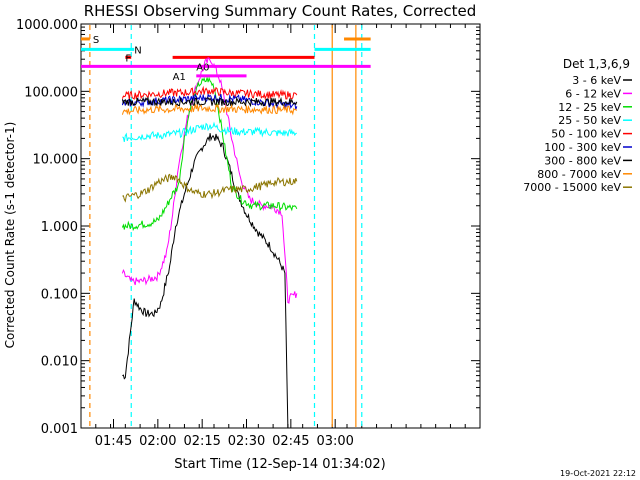 The image size is (640, 480). Describe the element at coordinates (589, 120) in the screenshot. I see `legend-label: 25 - 50 keV` at that location.